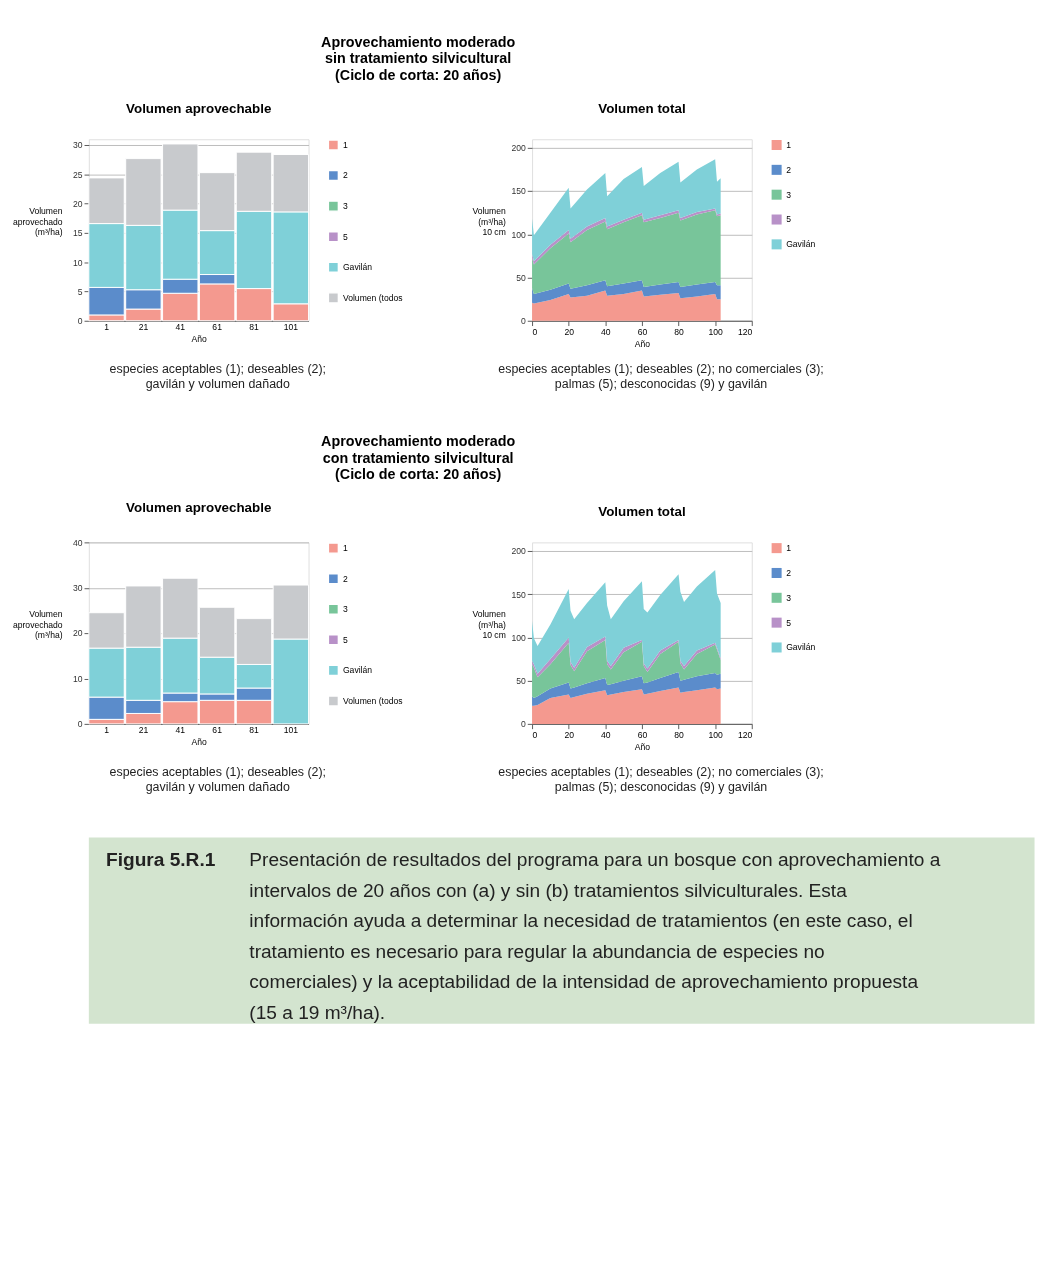 Image resolution: width=1046 pixels, height=1272 pixels. Describe the element at coordinates (418, 58) in the screenshot. I see `text: Aprovechamiento moderado sin tratamiento silvicultural (Ciclo de corta: 20 años)` at that location.